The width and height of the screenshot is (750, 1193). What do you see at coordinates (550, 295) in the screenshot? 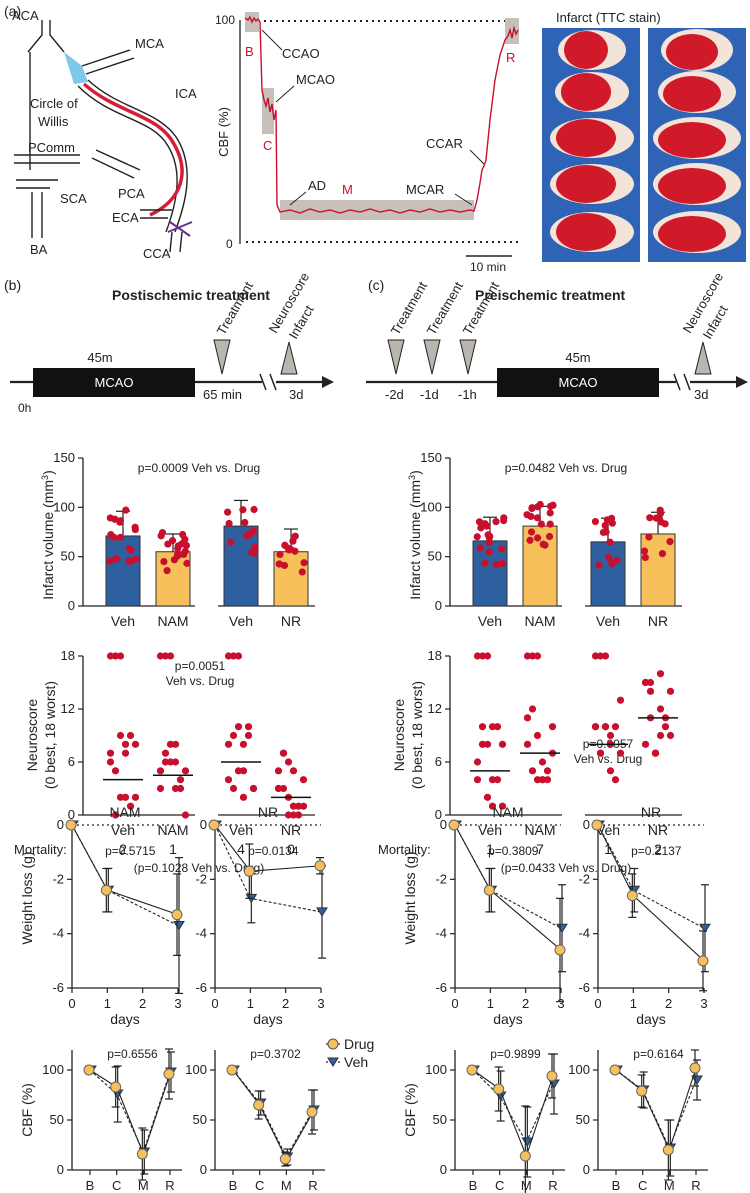
I see `panel-c-title: Preischemic treatment` at bounding box center [550, 295].